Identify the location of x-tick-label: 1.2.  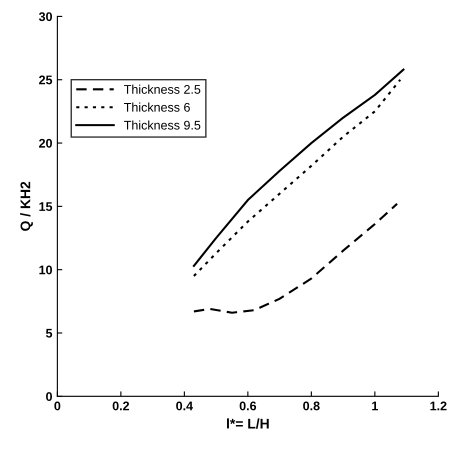
(438, 405).